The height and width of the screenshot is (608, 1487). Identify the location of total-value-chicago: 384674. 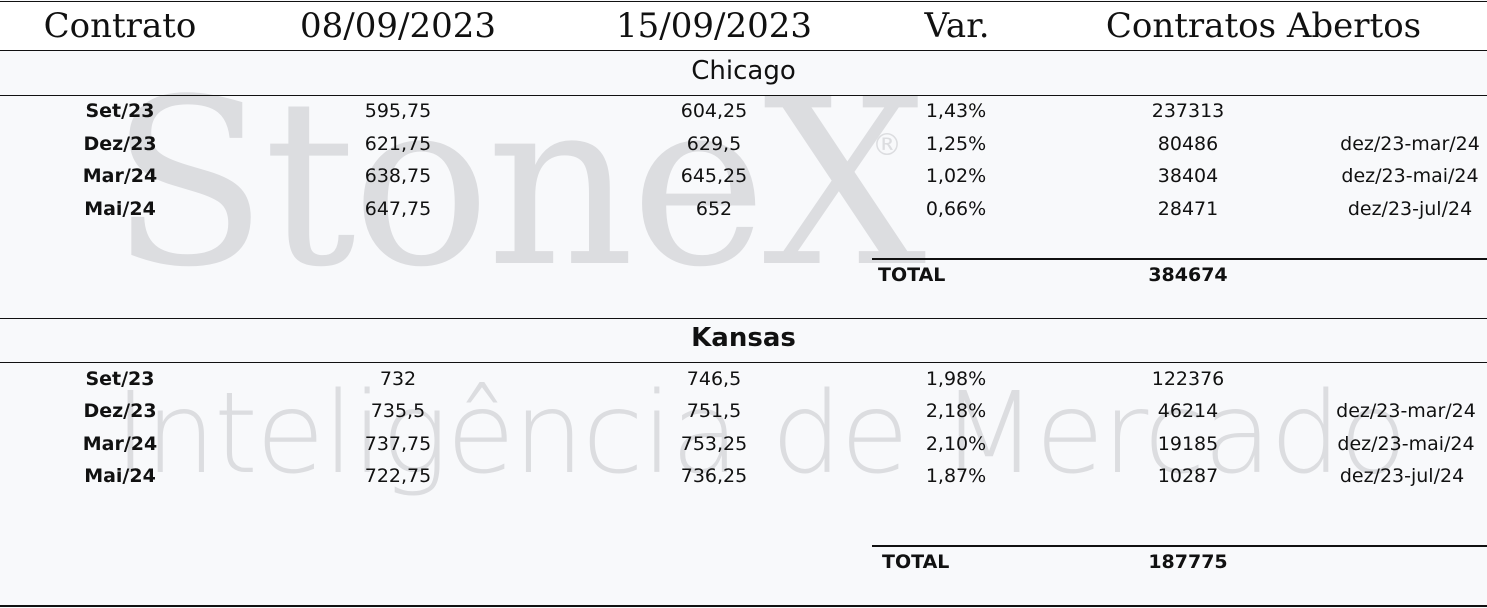
(1188, 275).